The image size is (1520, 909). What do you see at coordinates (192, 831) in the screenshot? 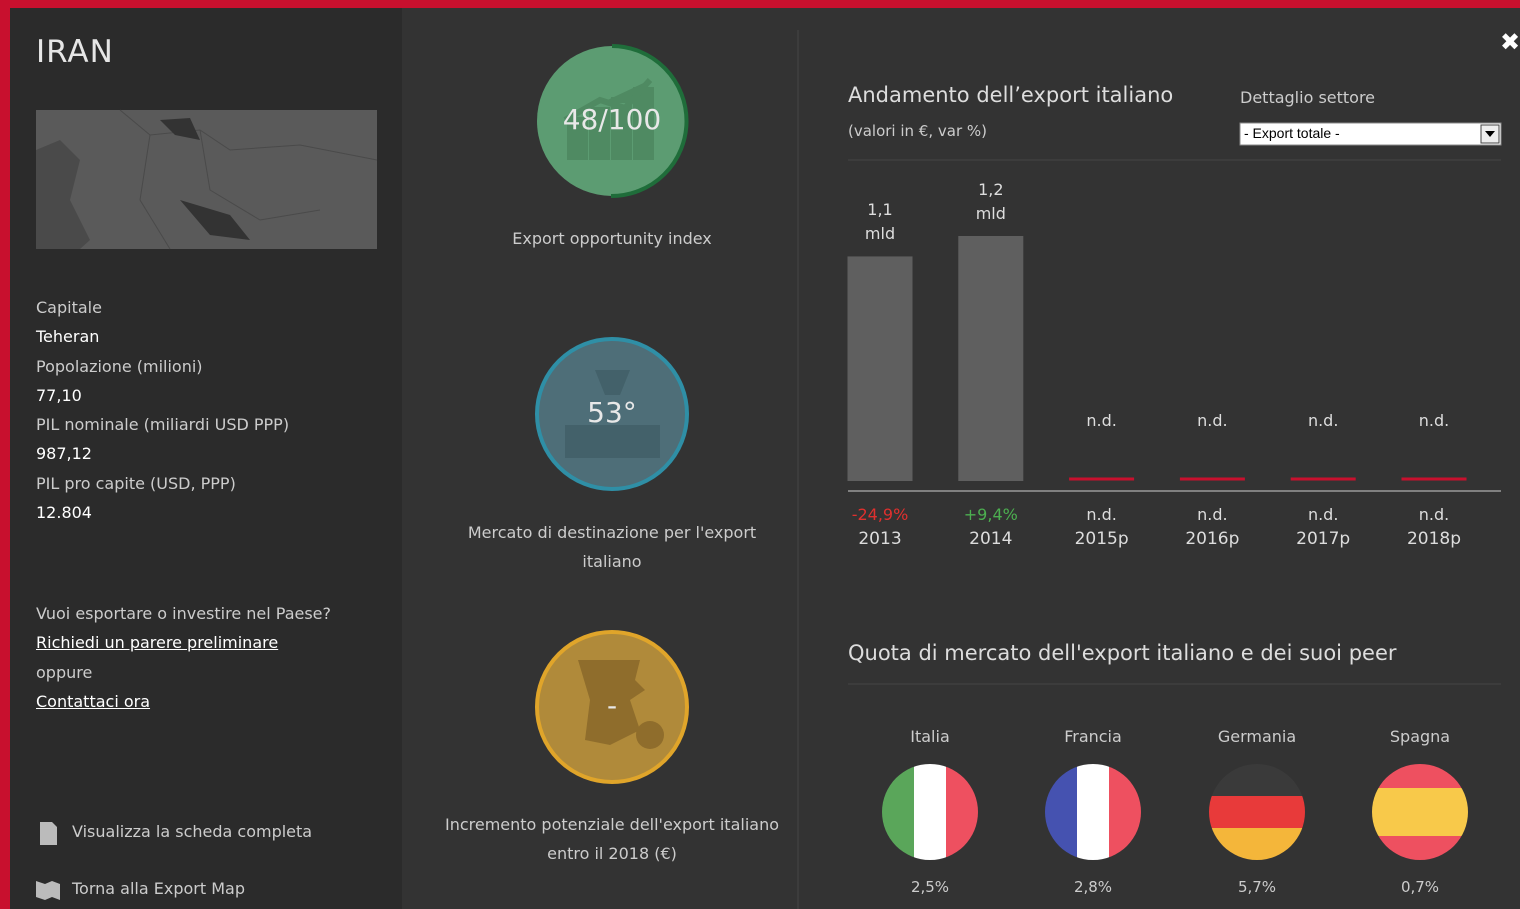
I see `footer-link: Visualizza la scheda completa` at bounding box center [192, 831].